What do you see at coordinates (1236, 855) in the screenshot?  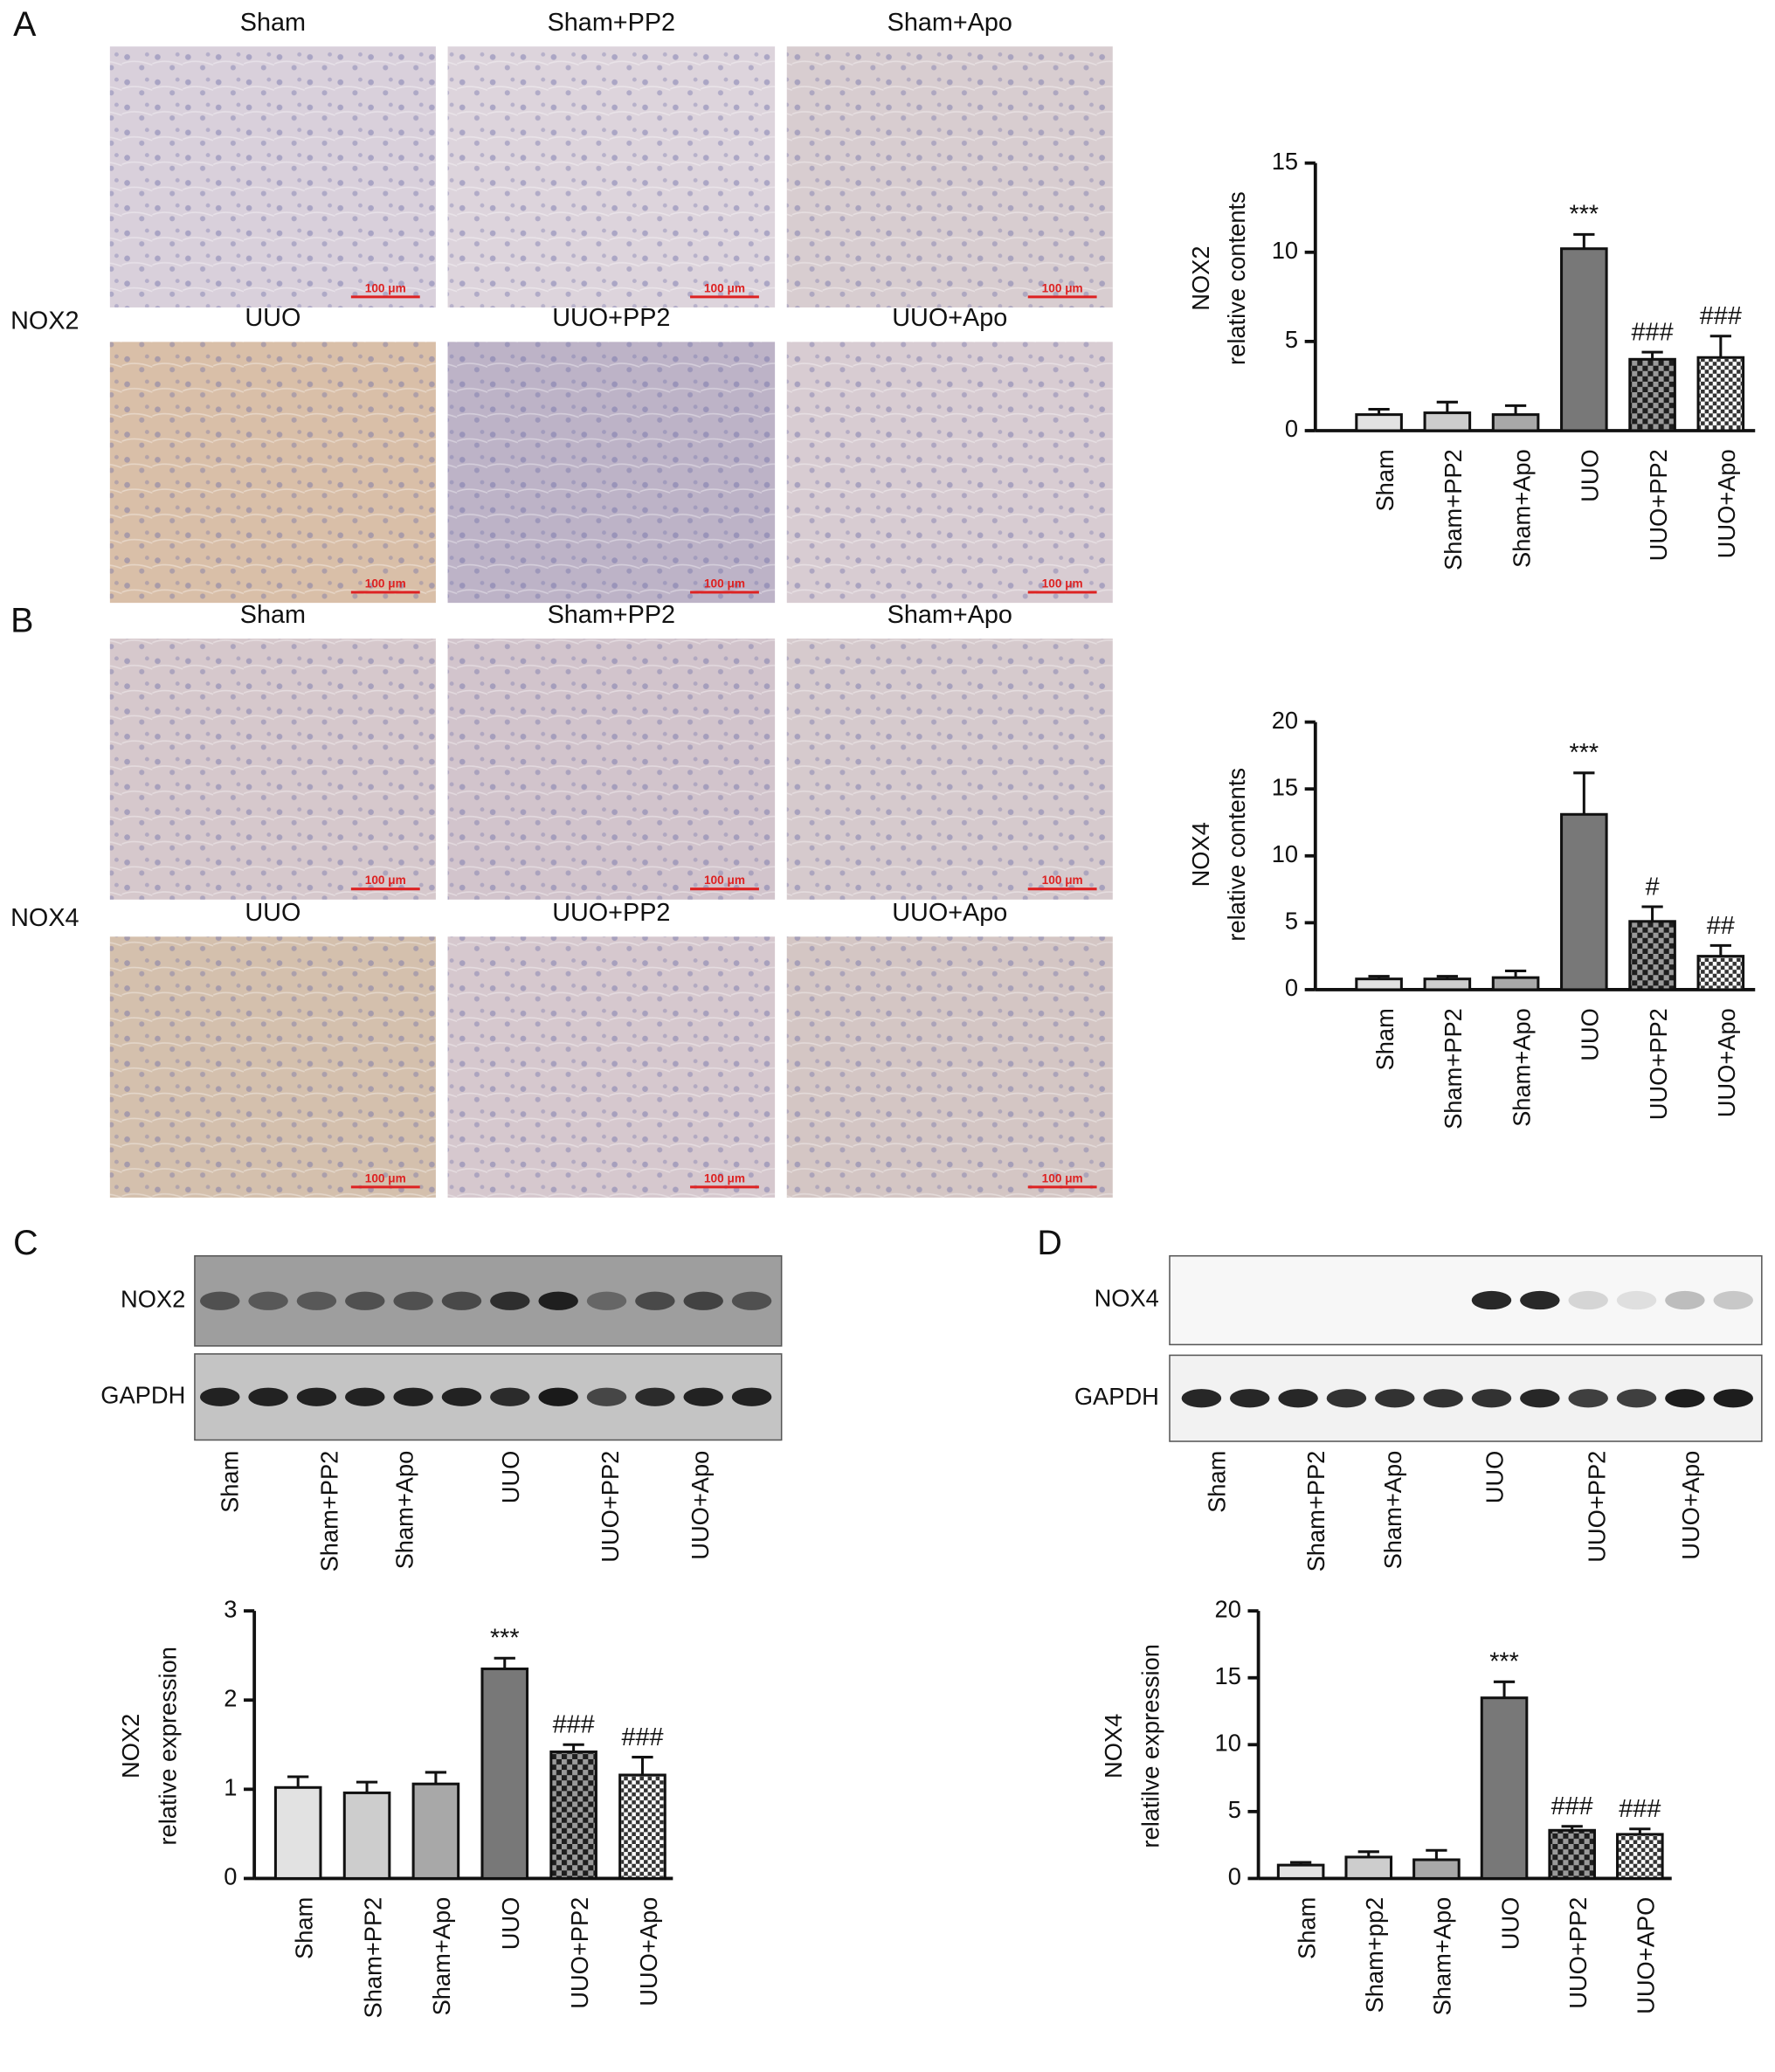 I see `y-axis-label: relative contents` at bounding box center [1236, 855].